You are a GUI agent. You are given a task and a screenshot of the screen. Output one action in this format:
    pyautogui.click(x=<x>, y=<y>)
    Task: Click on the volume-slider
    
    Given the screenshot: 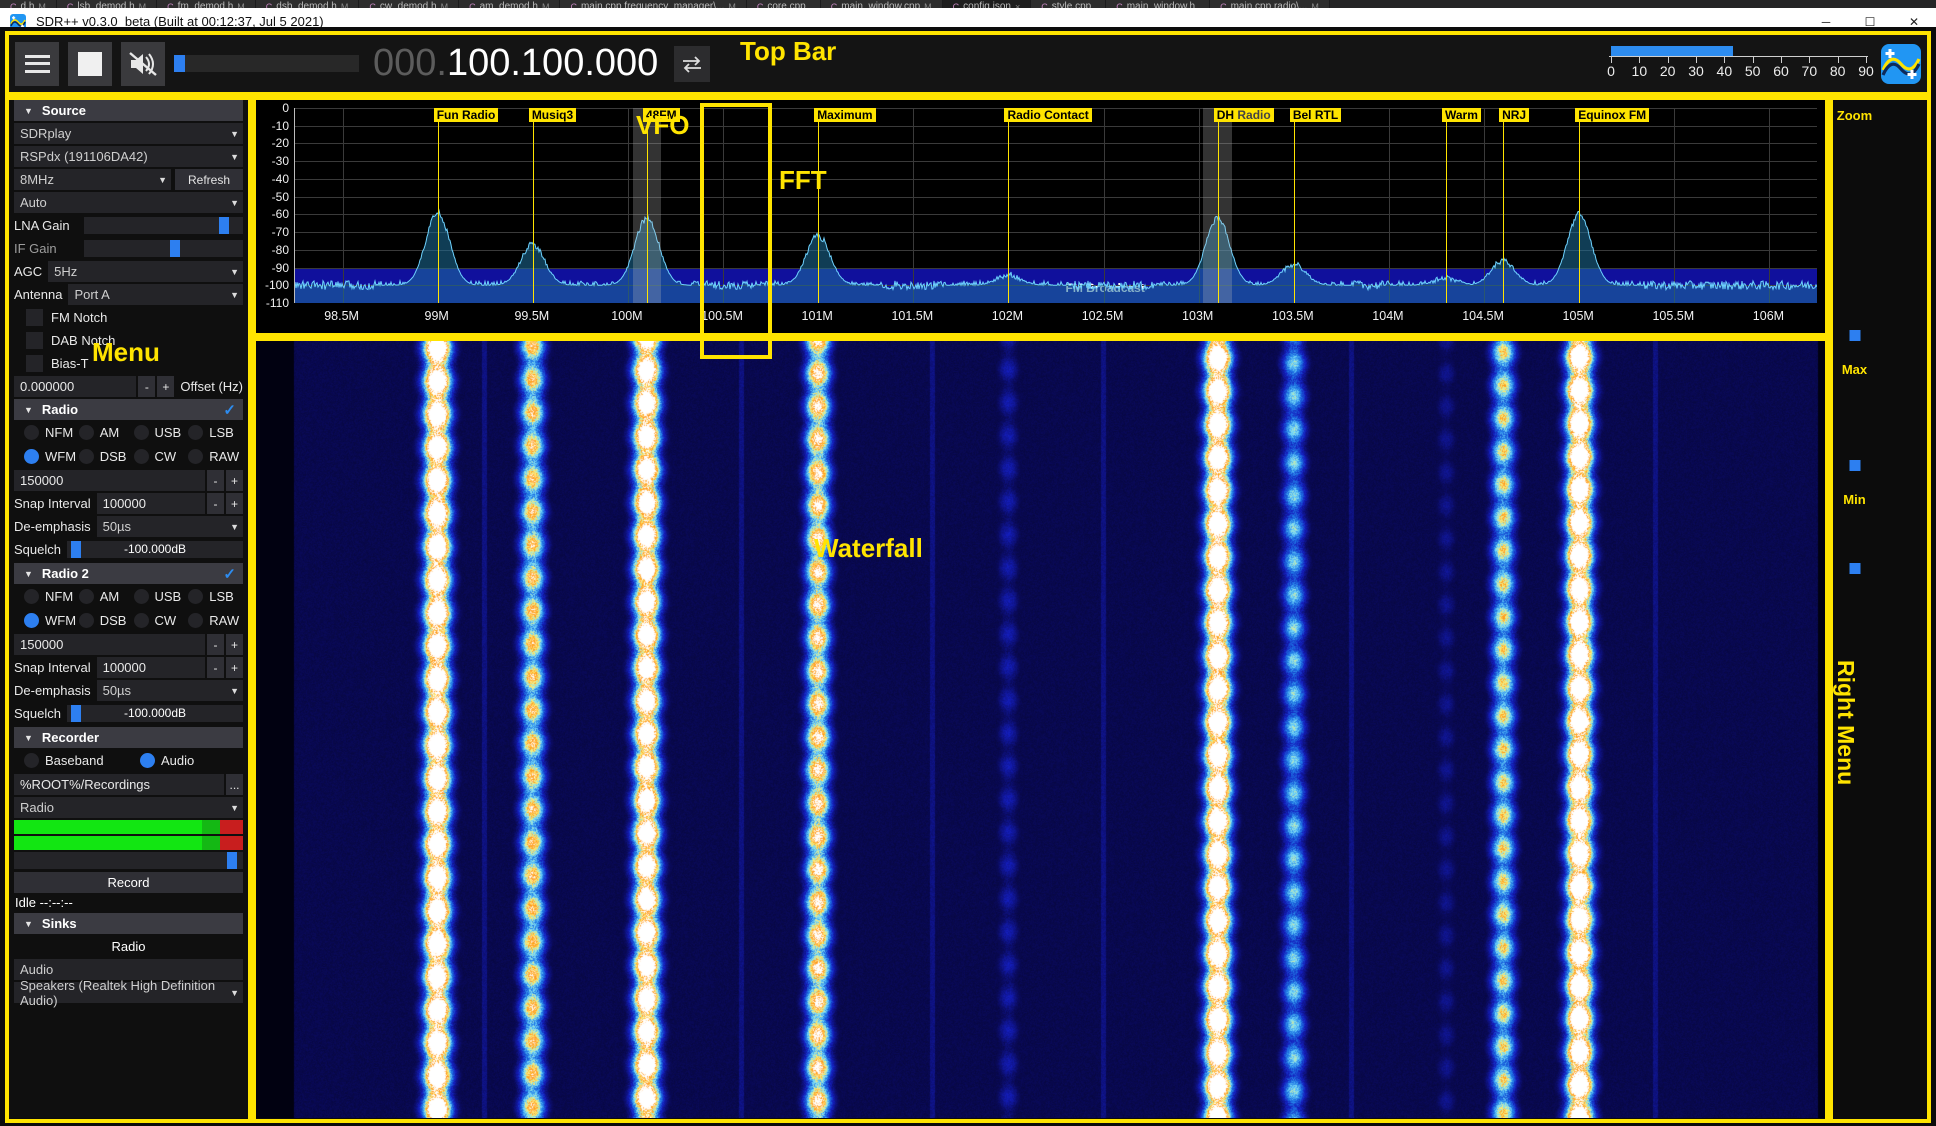 What is the action you would take?
    pyautogui.click(x=266, y=63)
    